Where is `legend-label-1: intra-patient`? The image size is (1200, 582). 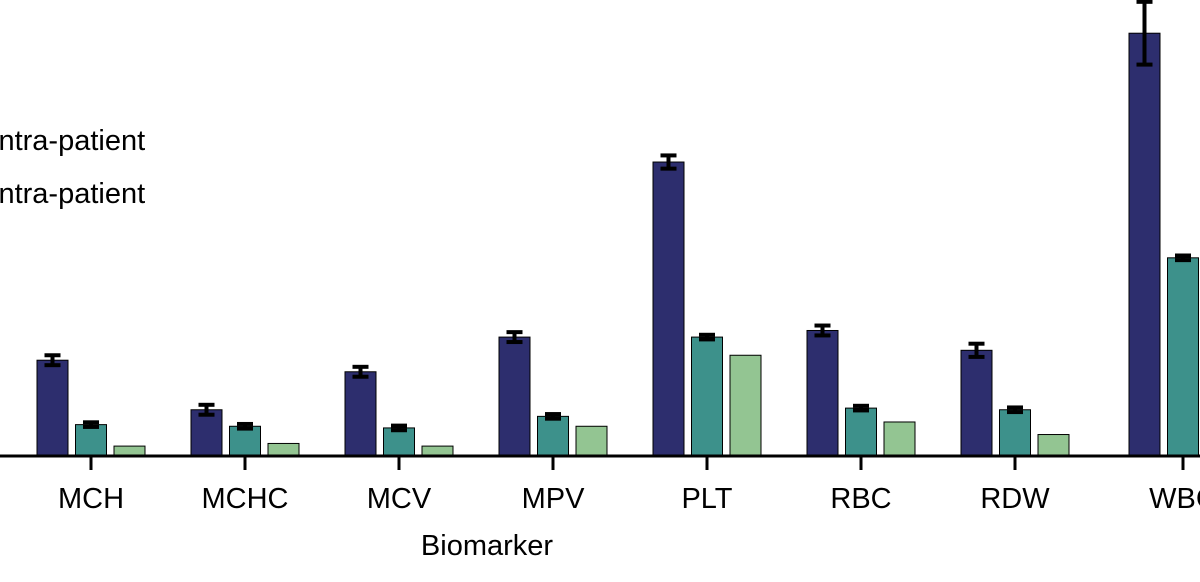
legend-label-1: intra-patient is located at coordinates (72, 141).